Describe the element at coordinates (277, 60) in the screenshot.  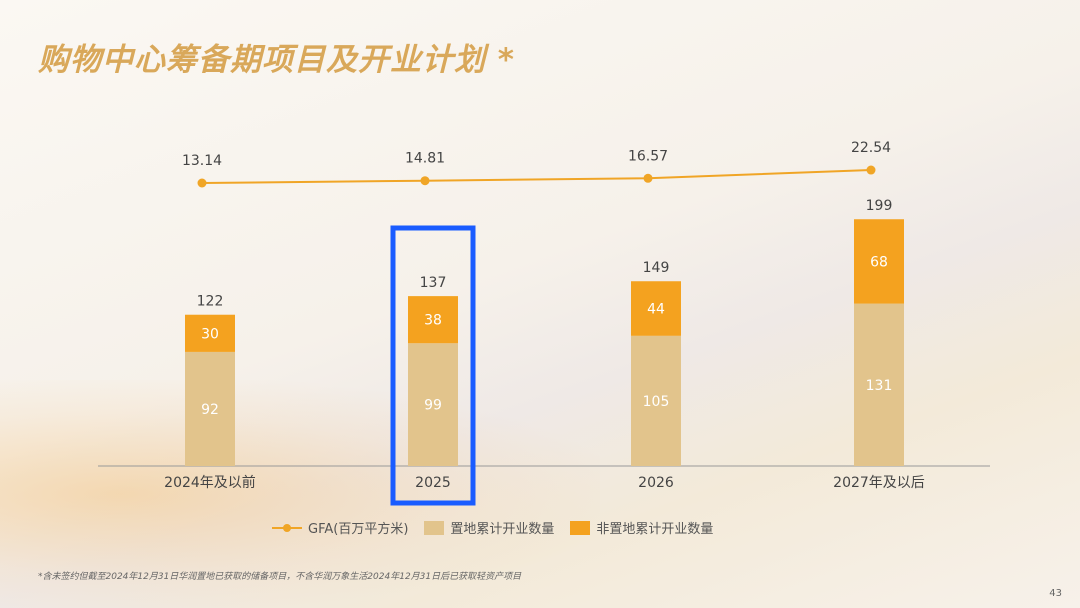
I see `page-title: 购物中心筹备期项目及开业计划 *` at that location.